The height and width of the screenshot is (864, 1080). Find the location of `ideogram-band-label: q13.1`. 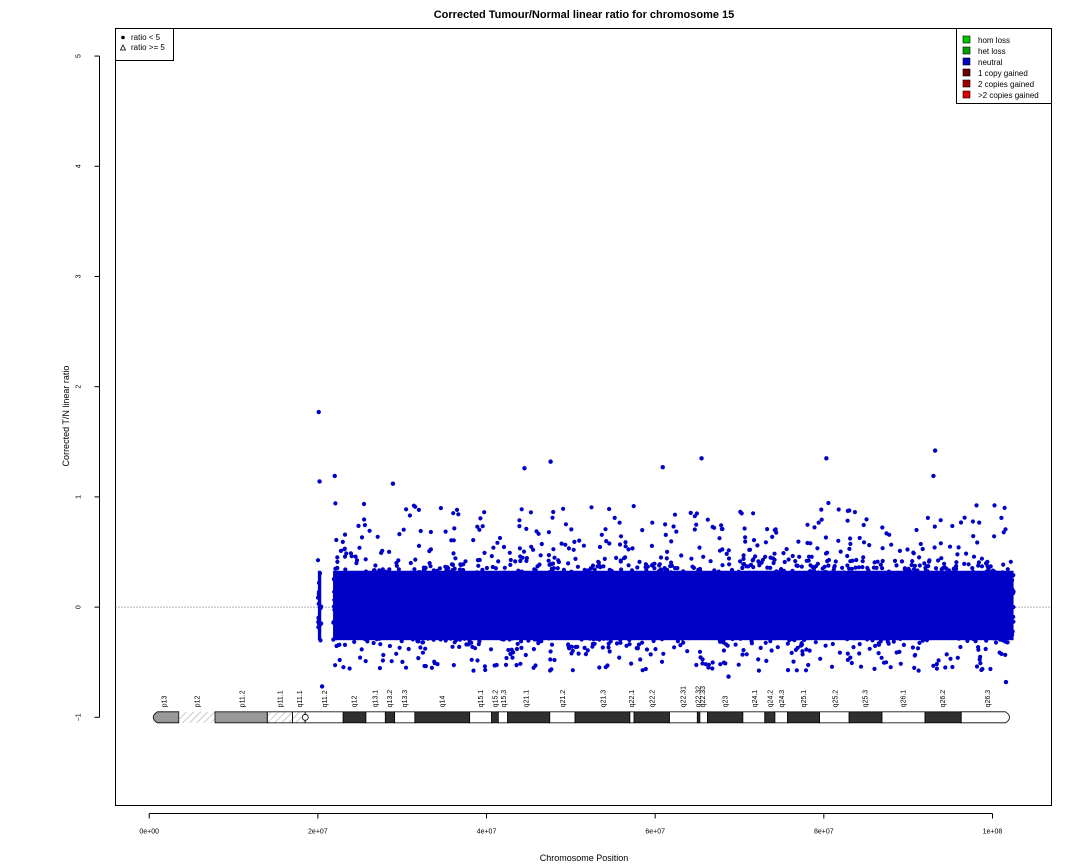

ideogram-band-label: q13.1 is located at coordinates (376, 699).